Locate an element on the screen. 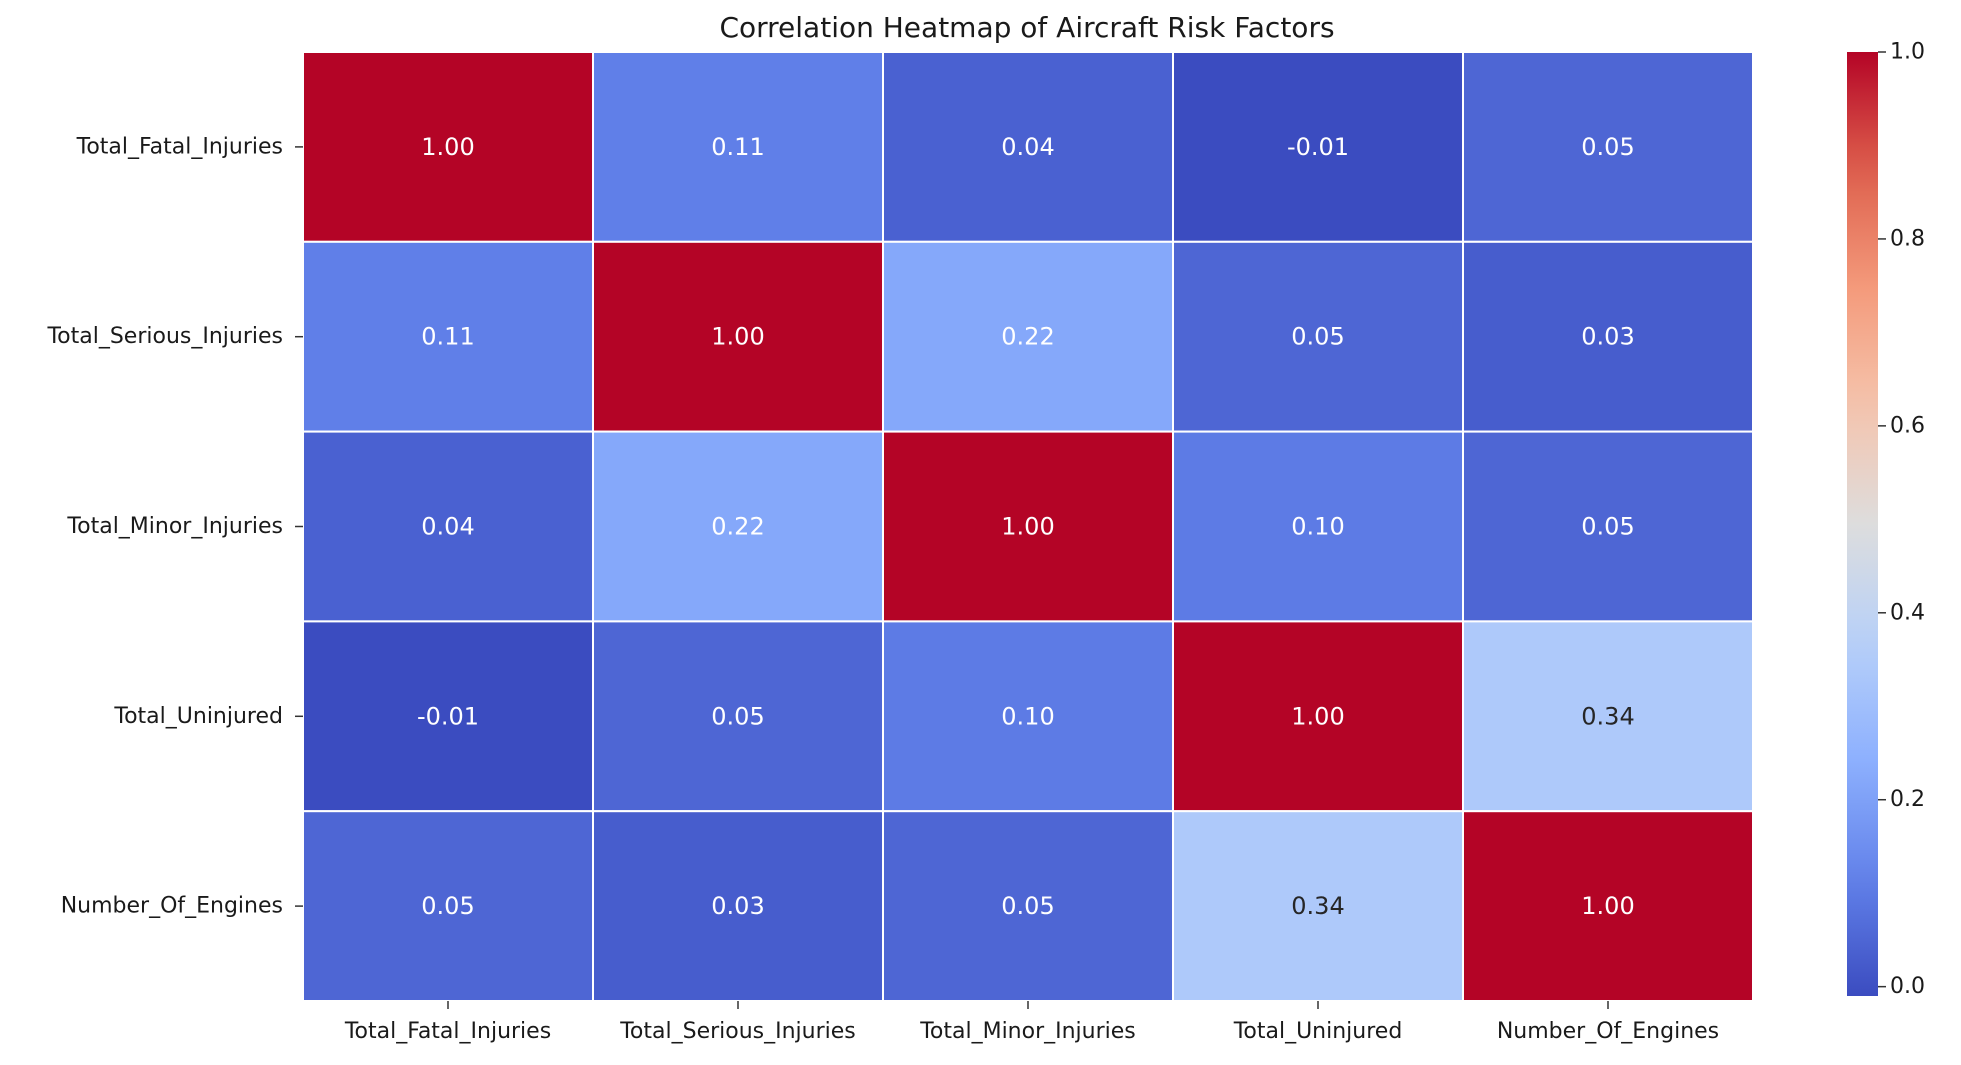  x-tick-label: Total_Uninjured is located at coordinates (1318, 1031).